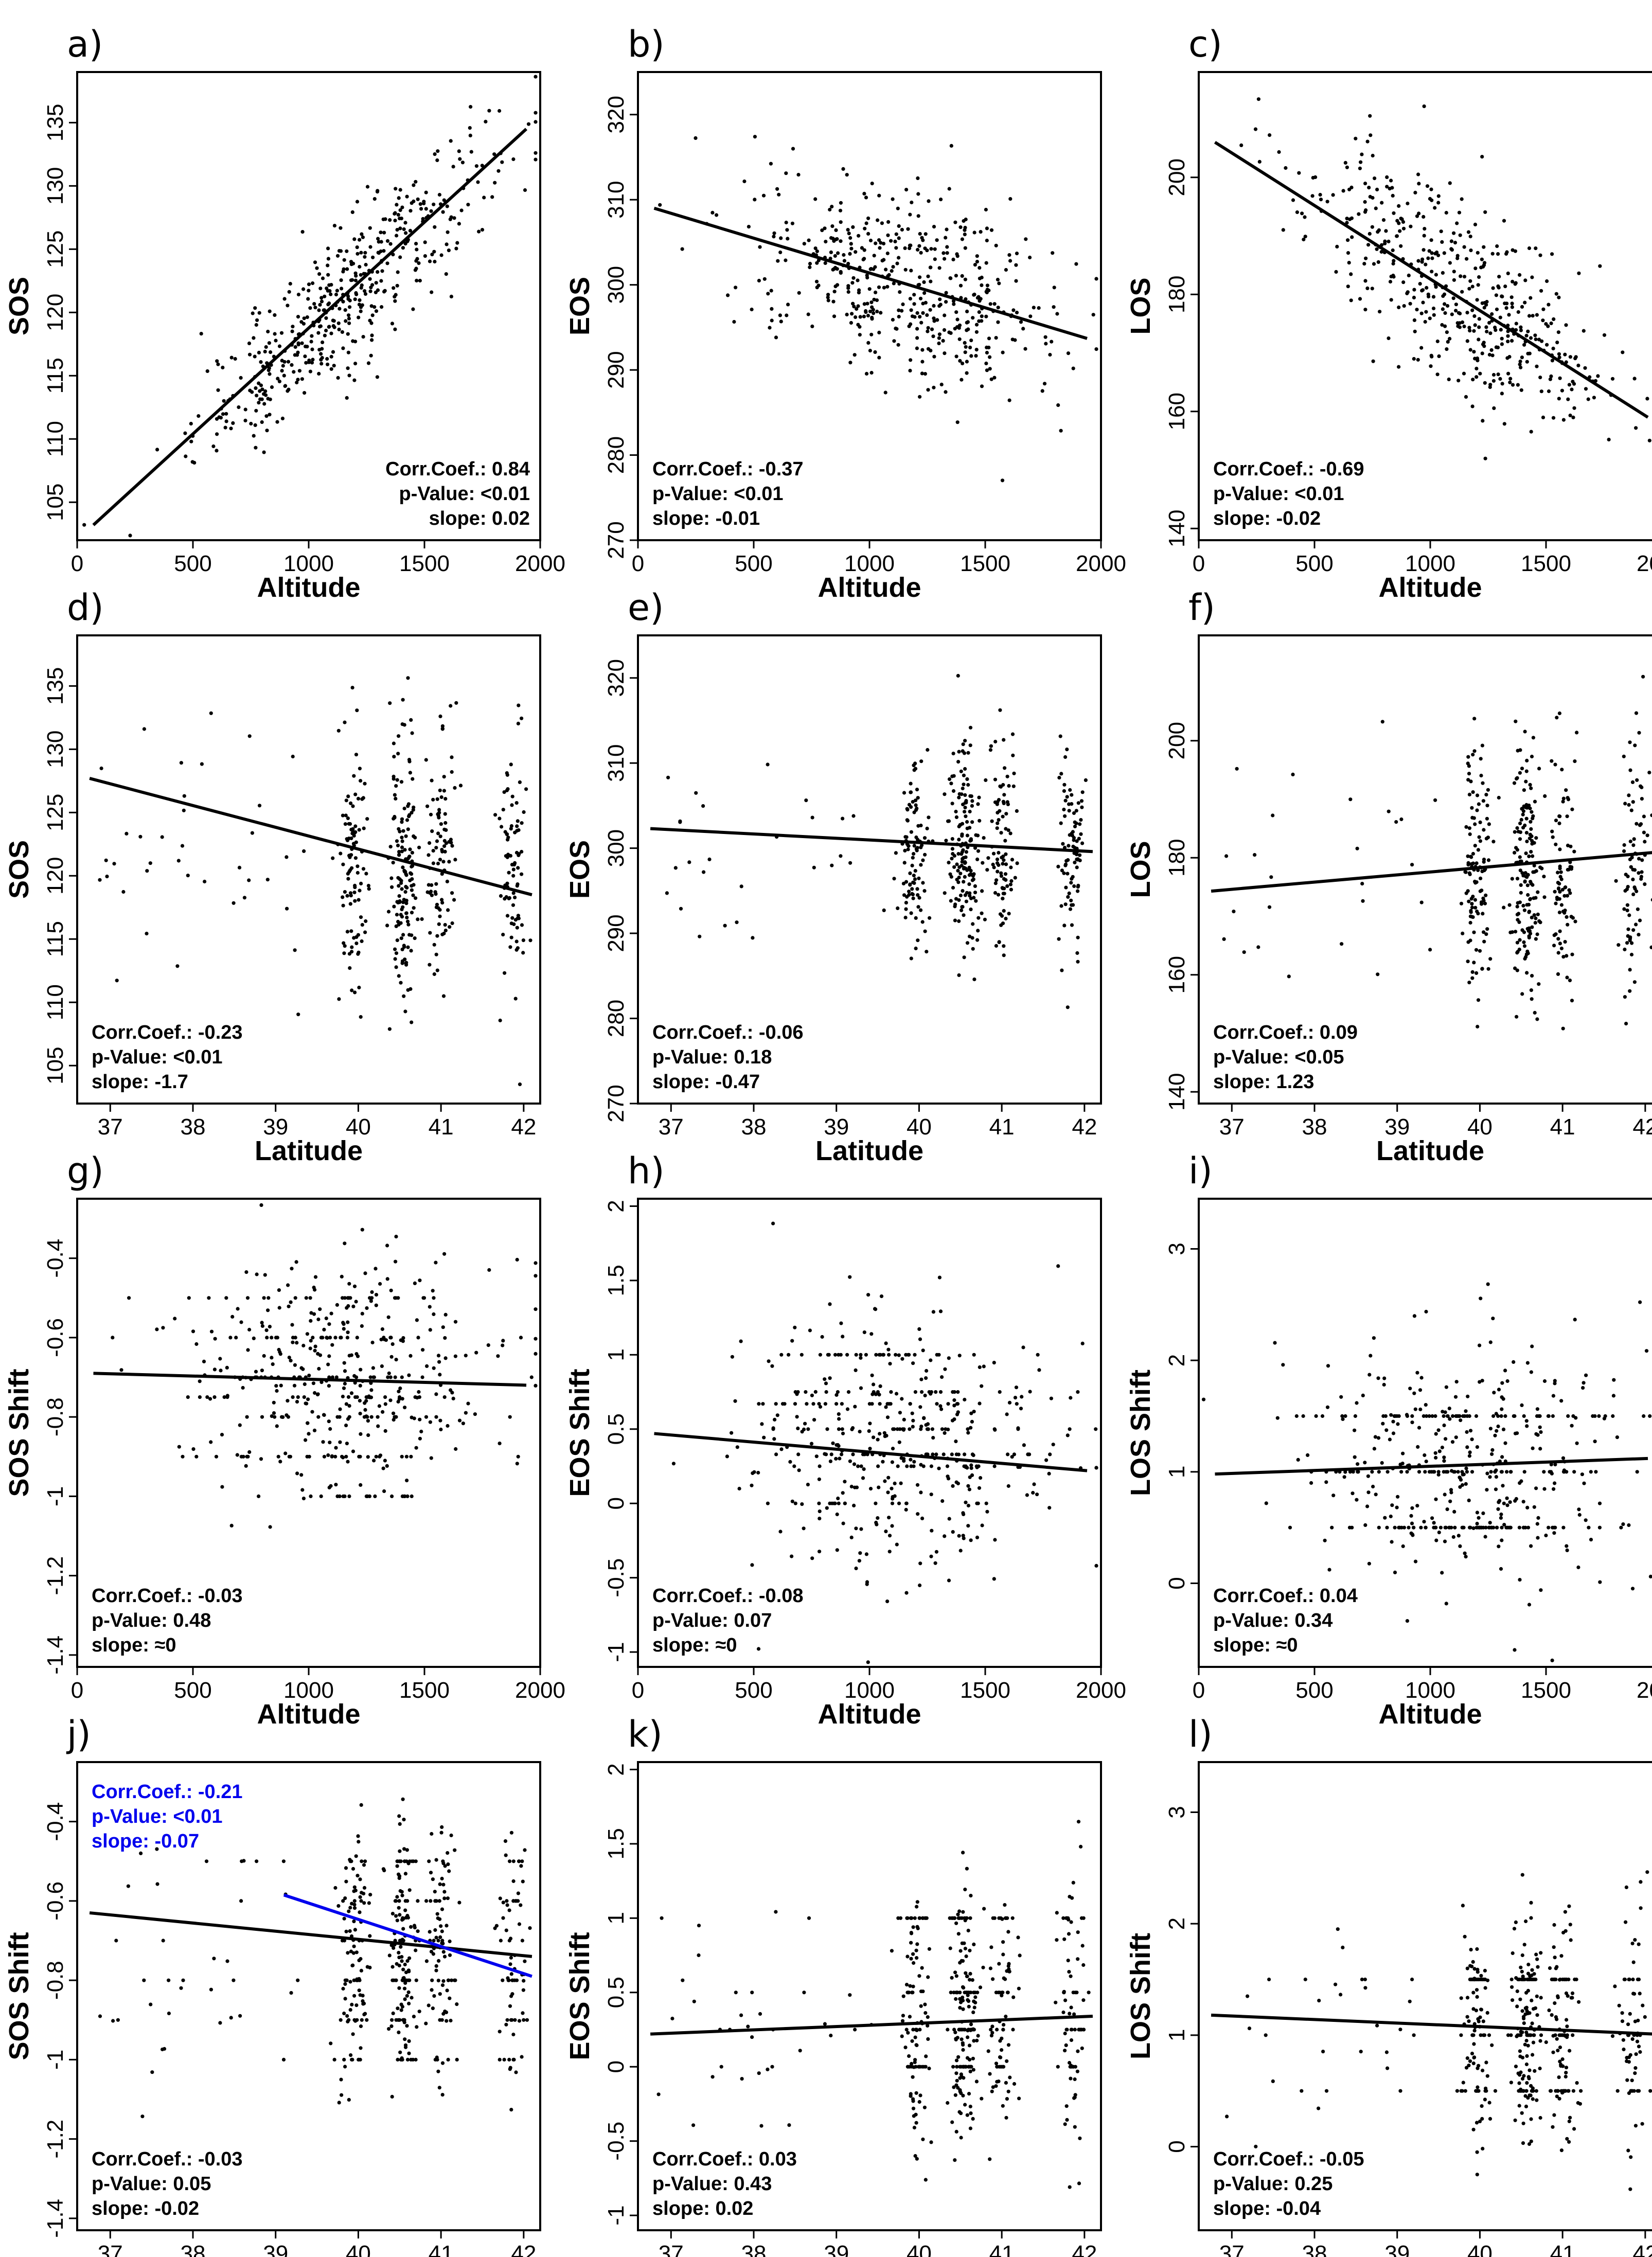  Describe the element at coordinates (616, 1355) in the screenshot. I see `y-tick-label: 1` at that location.